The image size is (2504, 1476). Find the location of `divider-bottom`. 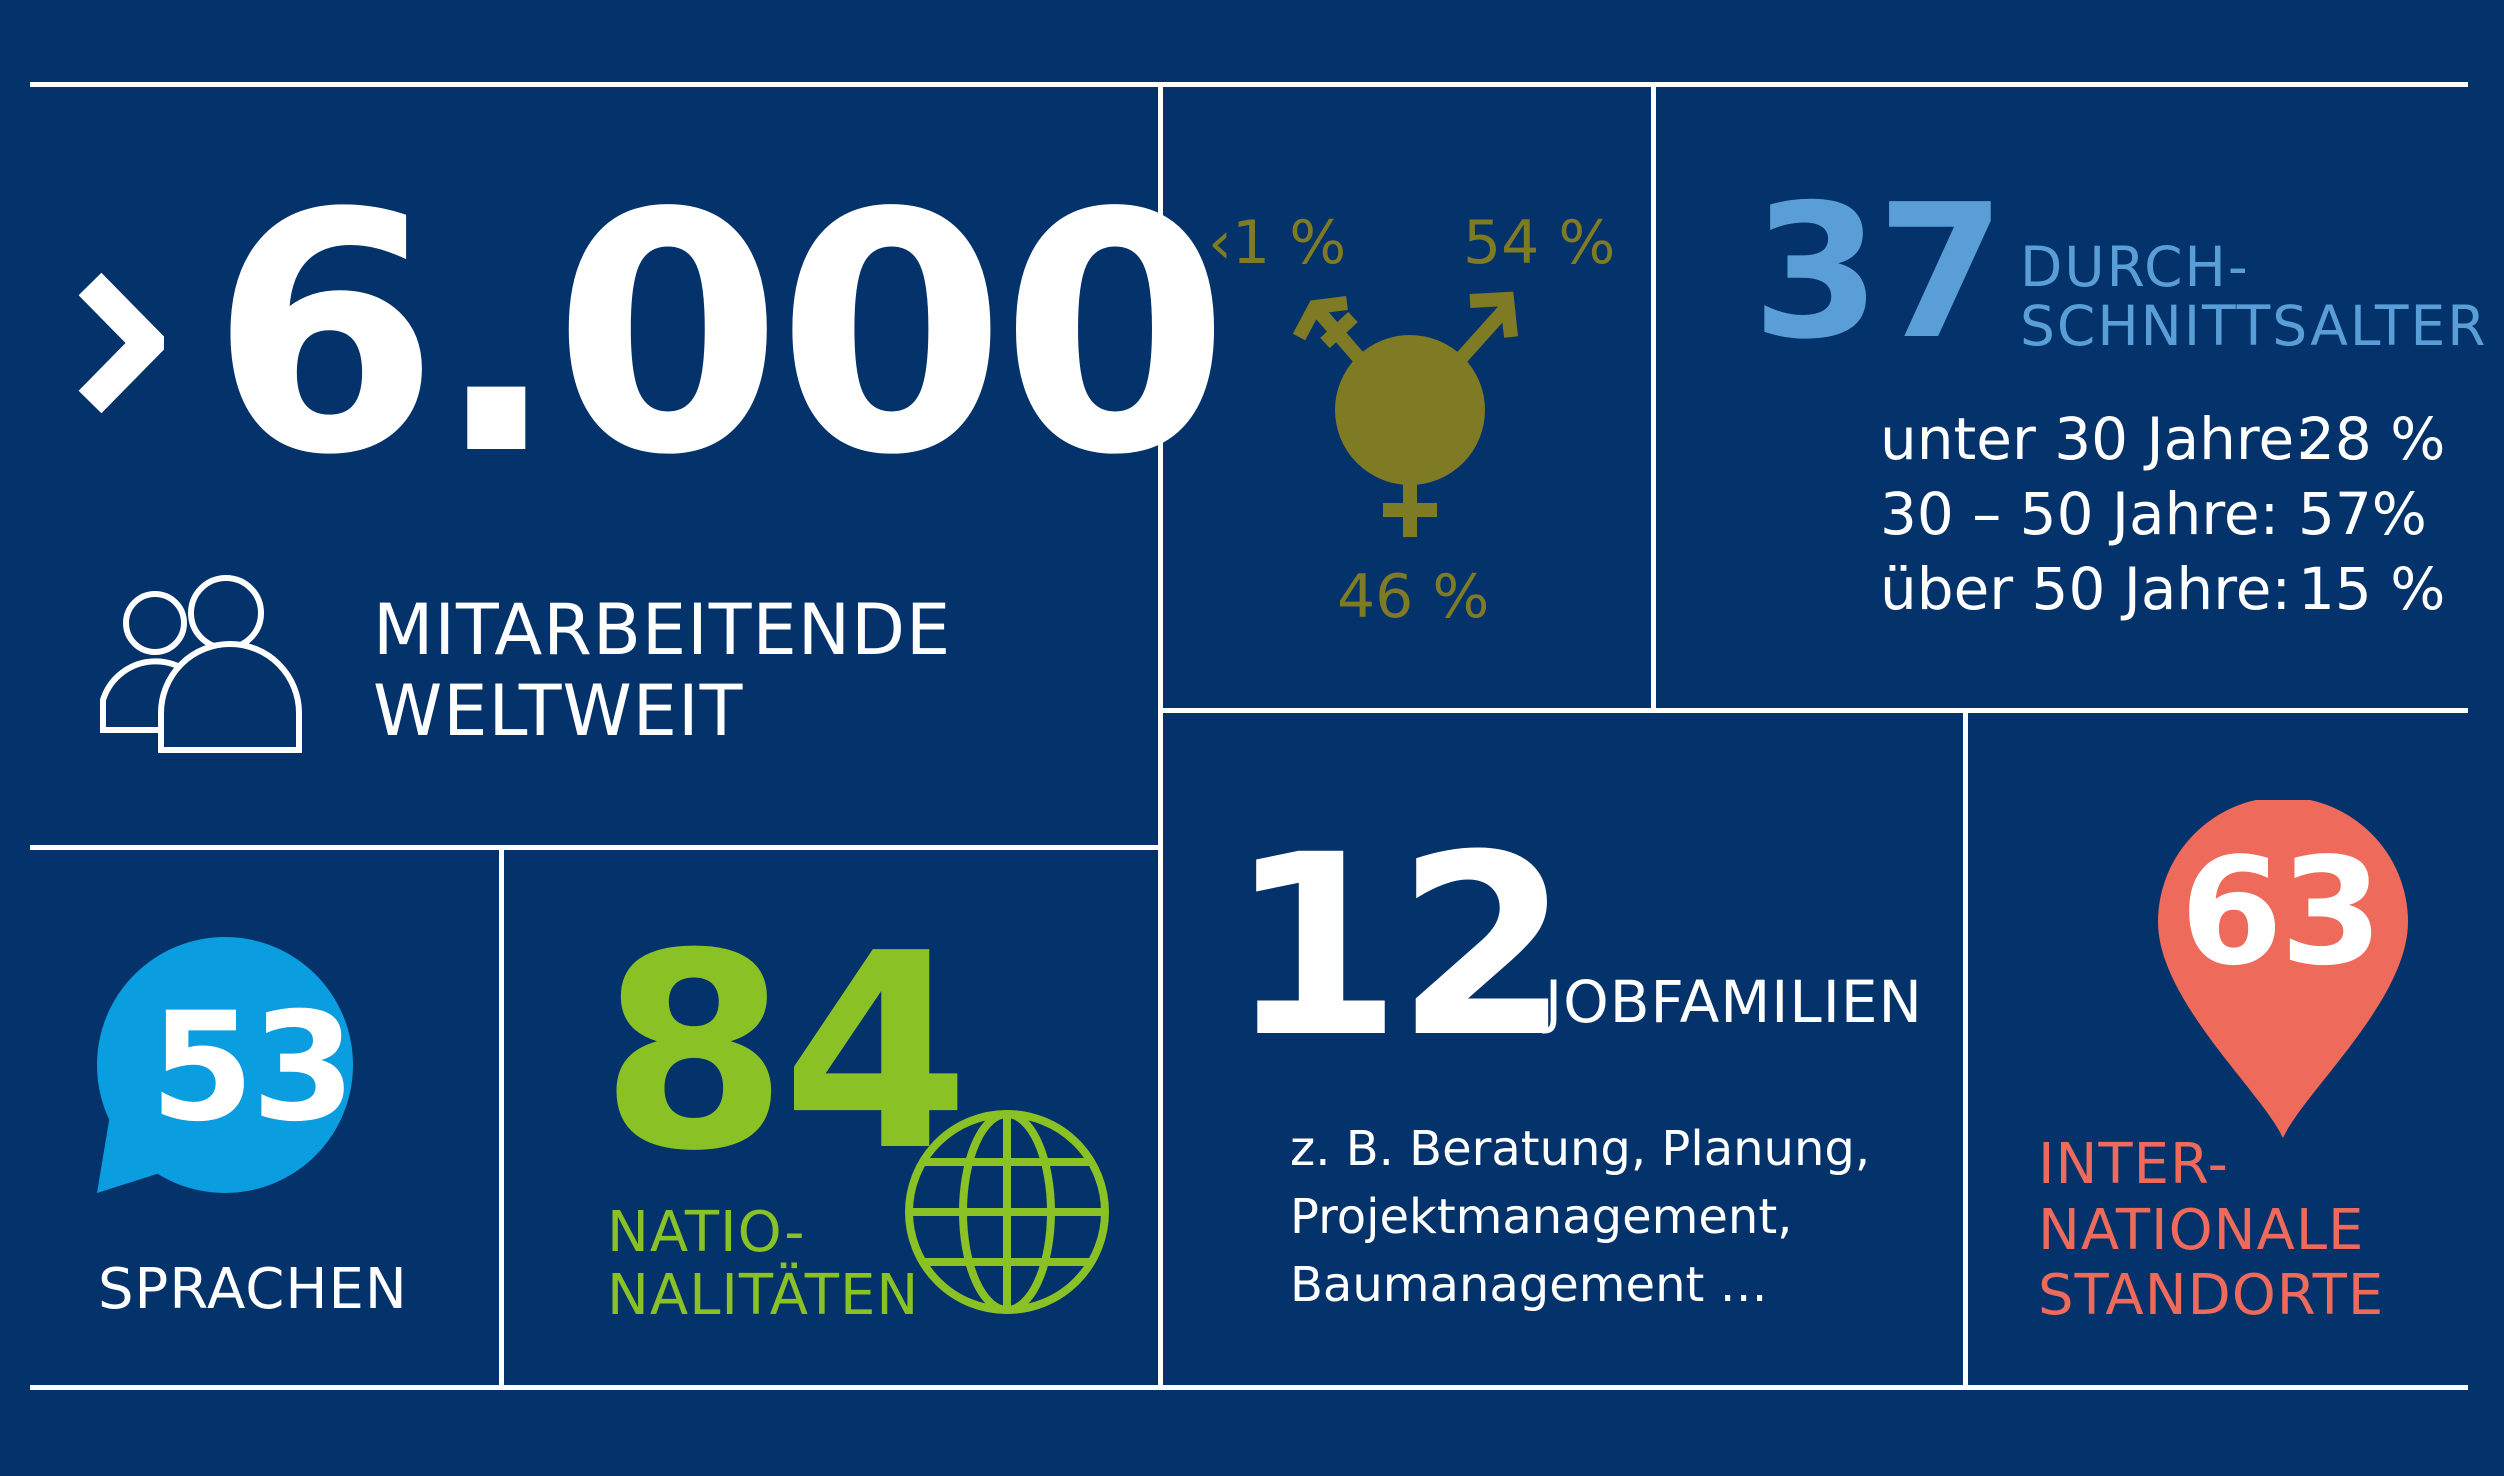

divider-bottom is located at coordinates (1249, 1387).